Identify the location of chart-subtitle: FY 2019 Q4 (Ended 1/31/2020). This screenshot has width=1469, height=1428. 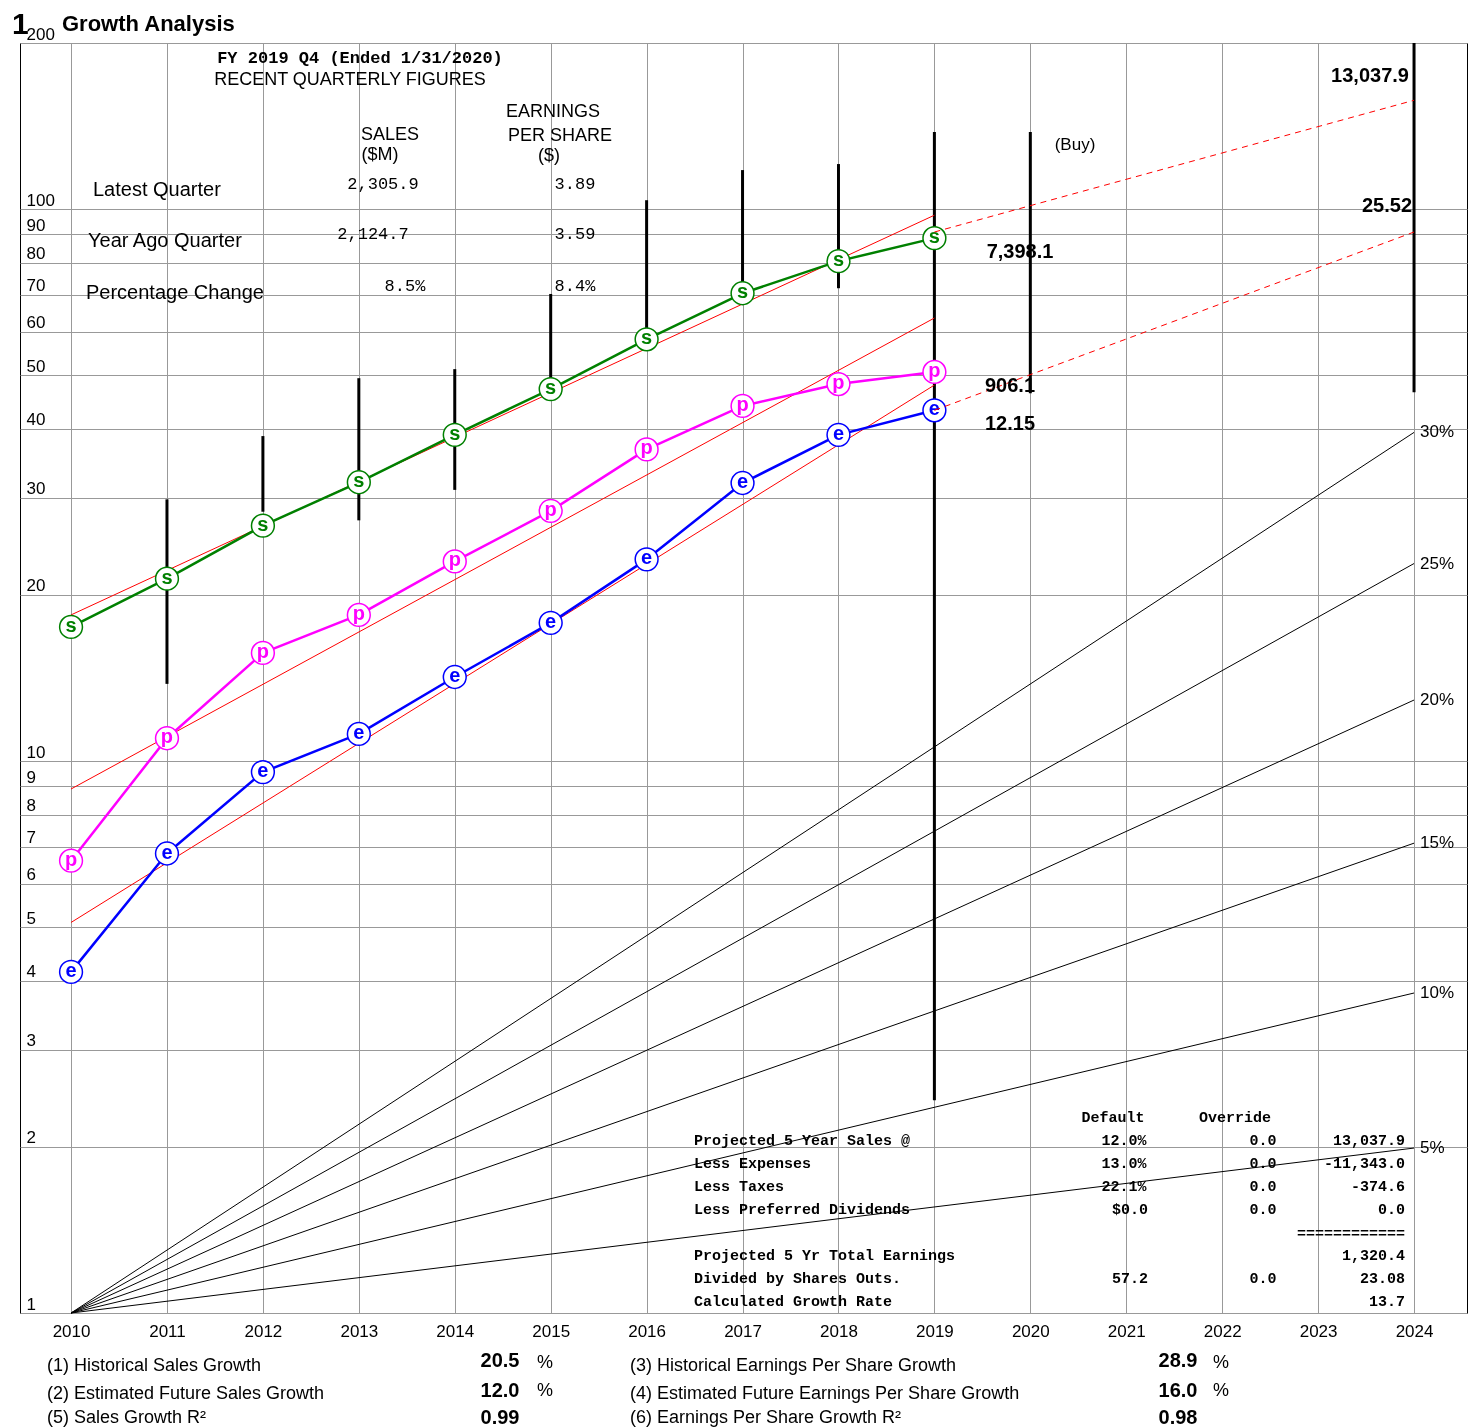
(360, 58).